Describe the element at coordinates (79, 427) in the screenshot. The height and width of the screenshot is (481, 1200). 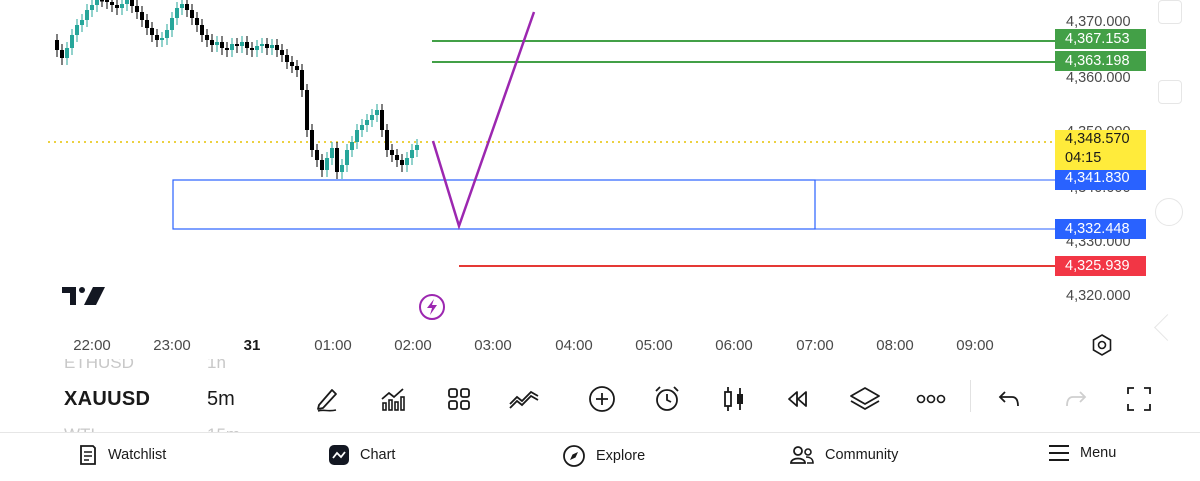
I see `symbol-picker-next: WTI` at that location.